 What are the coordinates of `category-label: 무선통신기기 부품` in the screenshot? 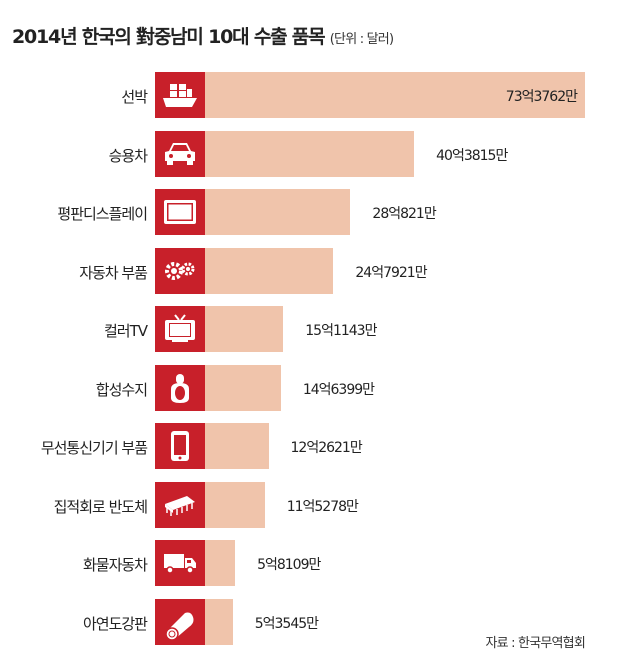 It's located at (94, 448).